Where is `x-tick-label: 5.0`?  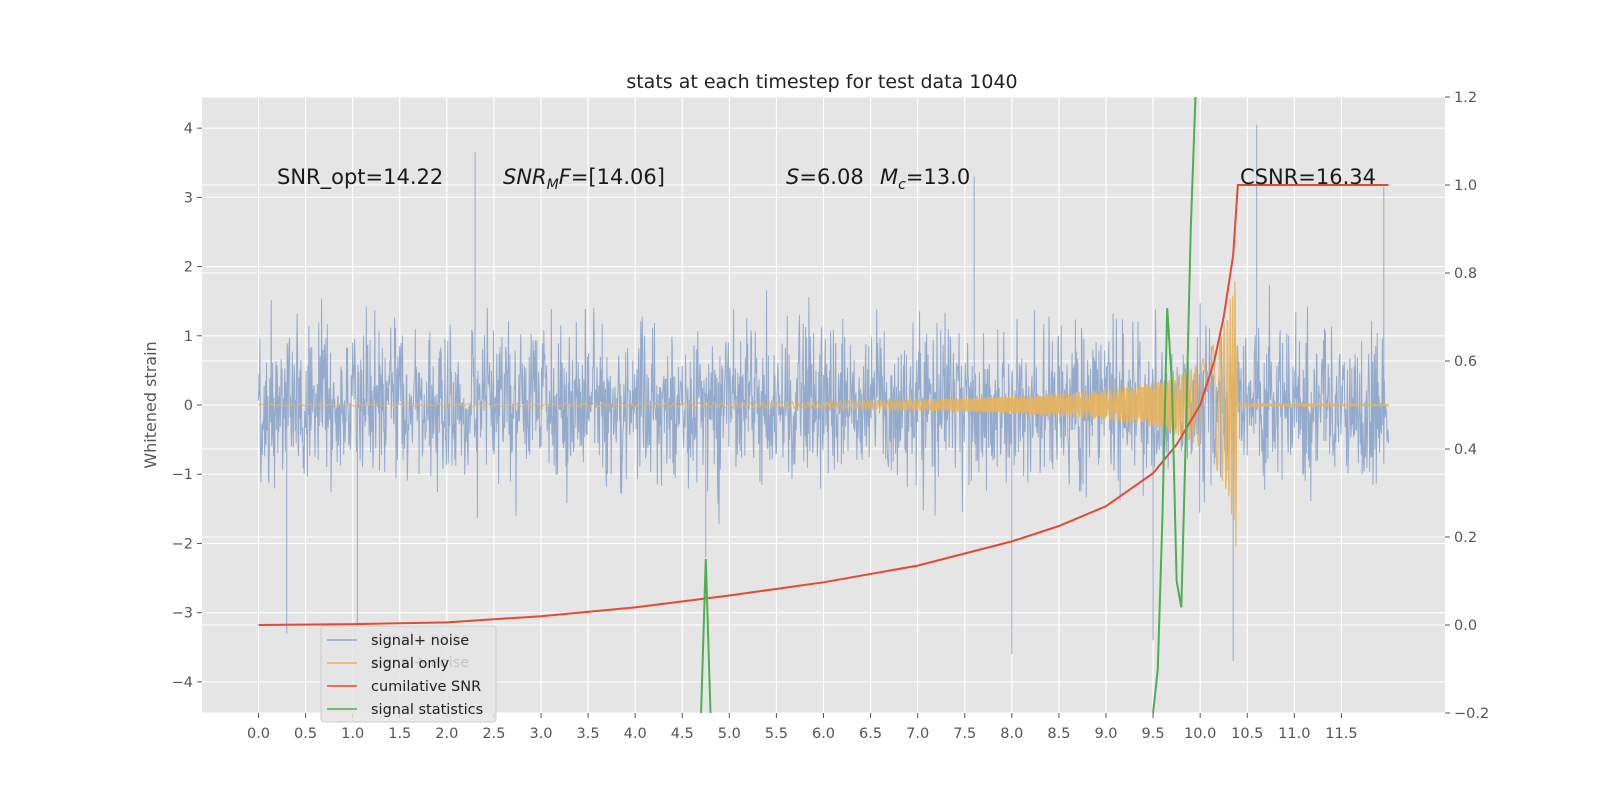 x-tick-label: 5.0 is located at coordinates (729, 734).